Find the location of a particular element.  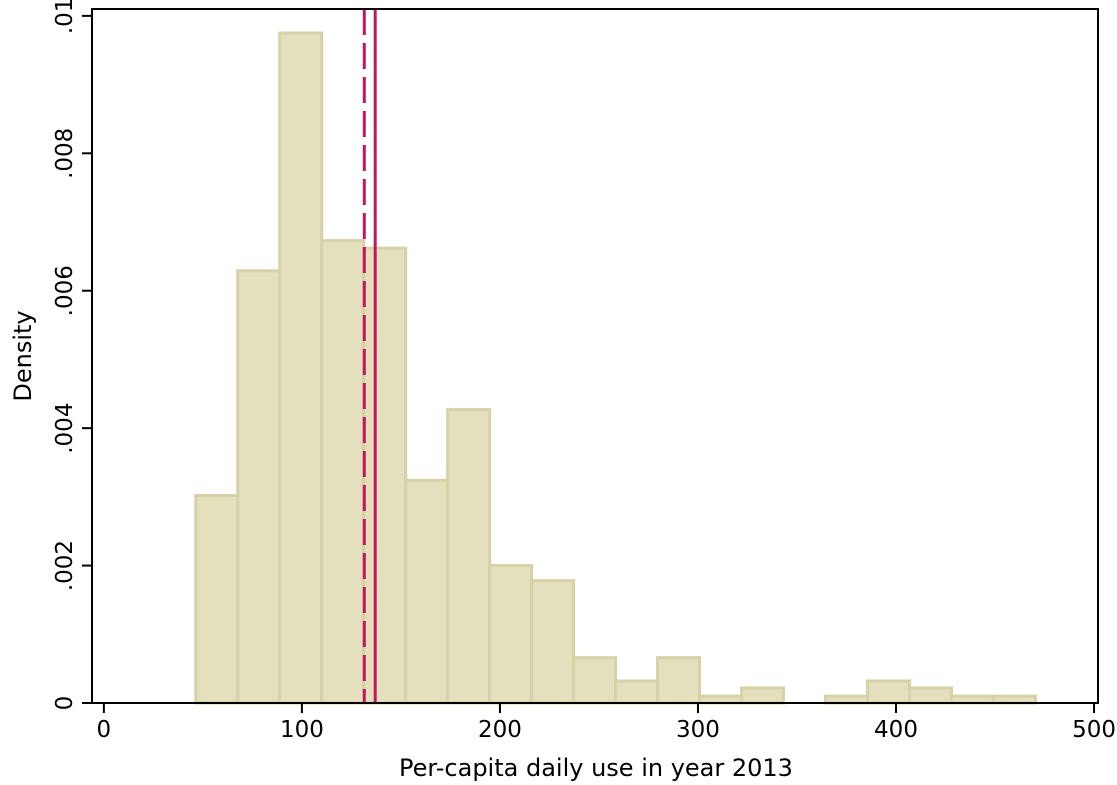

x-tick-label: 300 is located at coordinates (698, 730).